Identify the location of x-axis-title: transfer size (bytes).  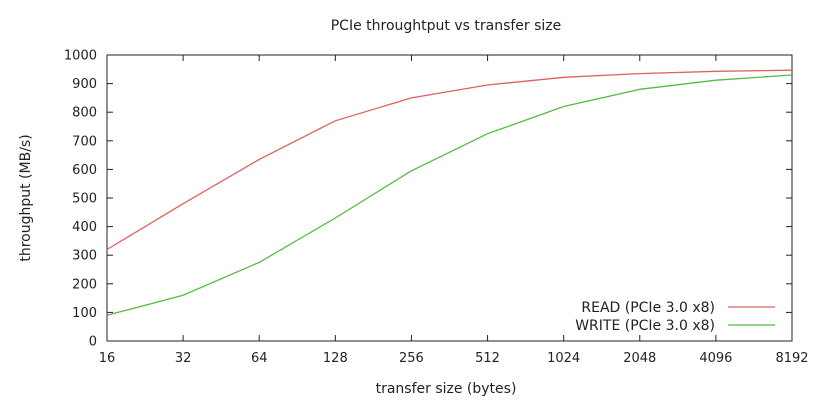
(446, 389).